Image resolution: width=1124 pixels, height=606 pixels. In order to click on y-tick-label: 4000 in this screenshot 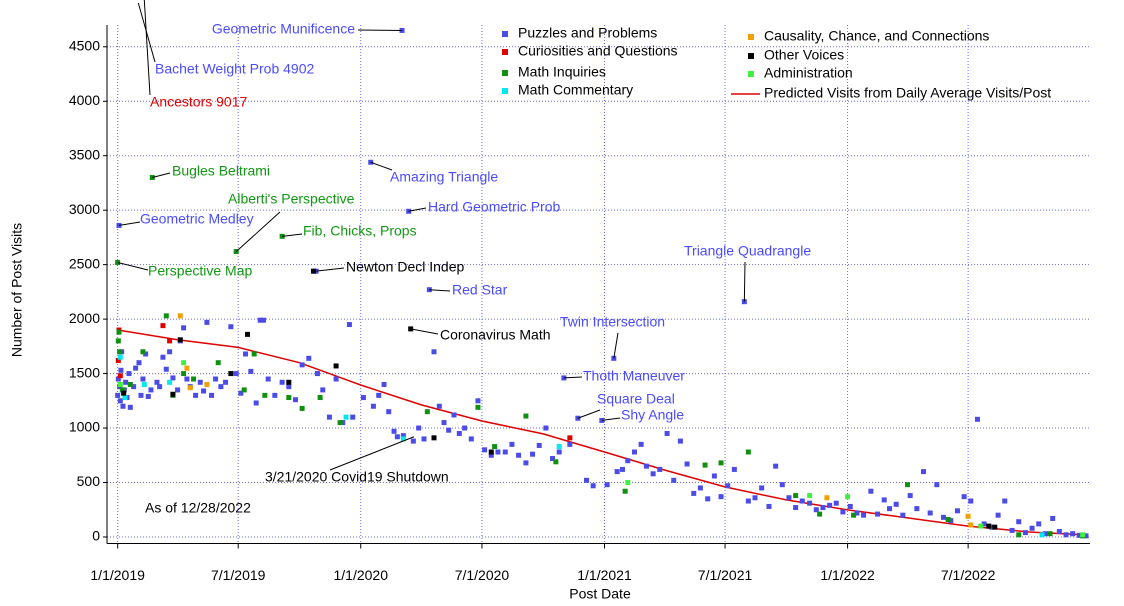, I will do `click(84, 100)`.